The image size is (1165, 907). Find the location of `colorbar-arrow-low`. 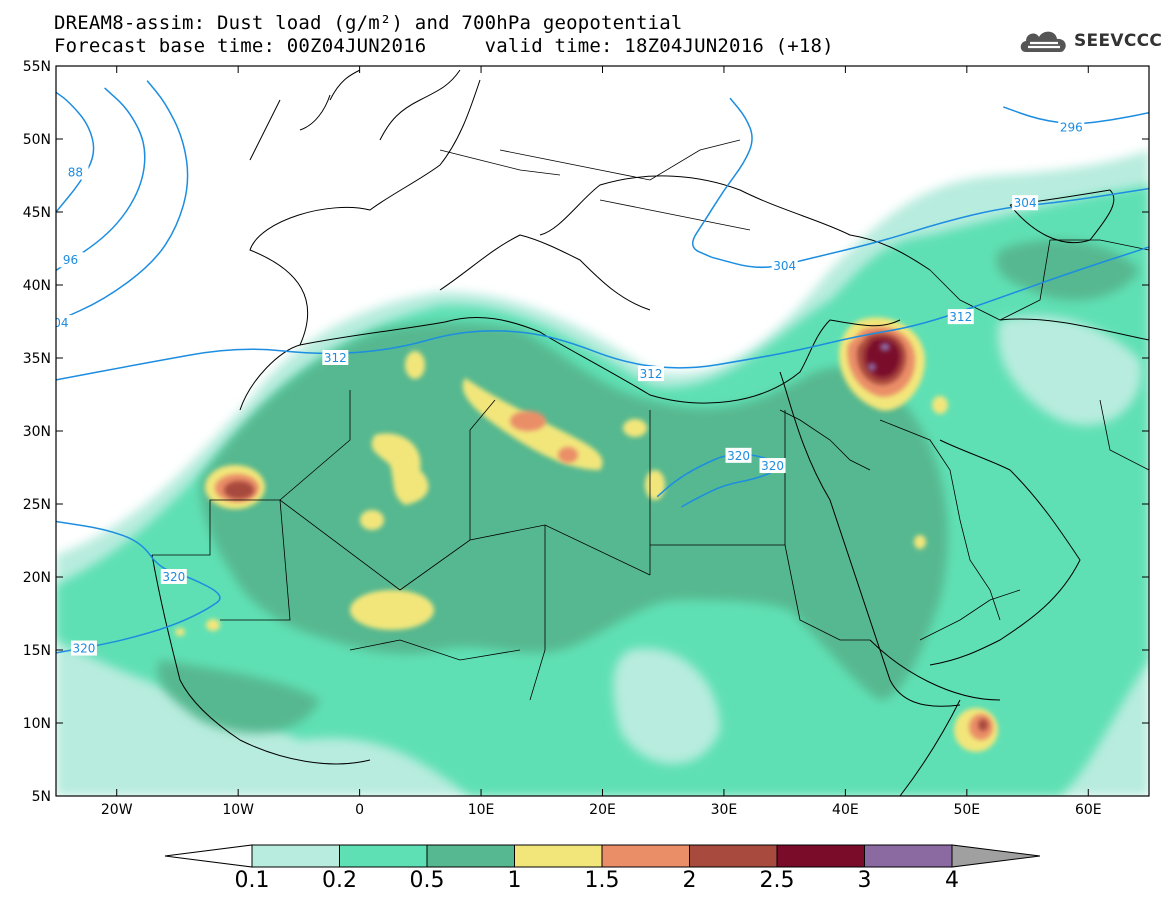

colorbar-arrow-low is located at coordinates (208, 856).